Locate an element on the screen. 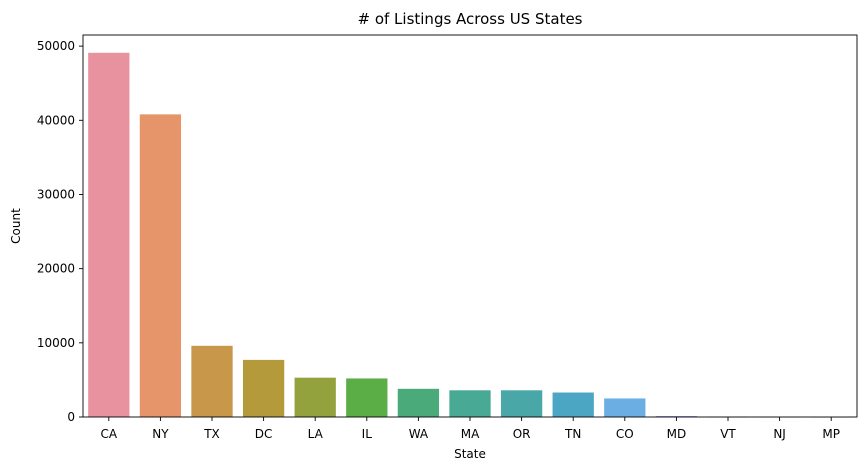 Image resolution: width=868 pixels, height=470 pixels. x-axis-label: State is located at coordinates (470, 454).